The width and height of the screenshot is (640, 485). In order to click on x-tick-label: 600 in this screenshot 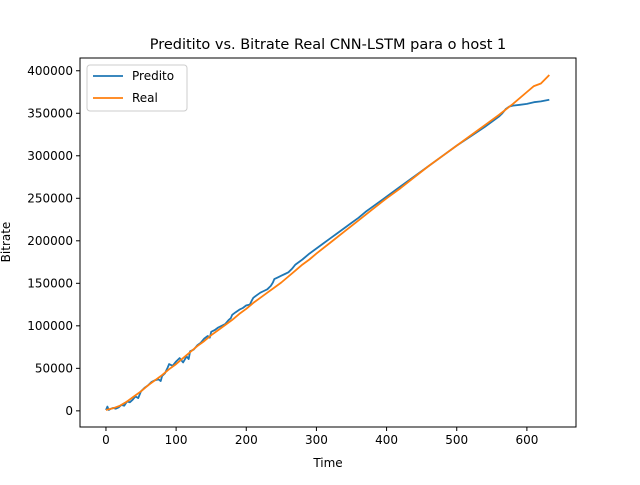, I will do `click(526, 440)`.